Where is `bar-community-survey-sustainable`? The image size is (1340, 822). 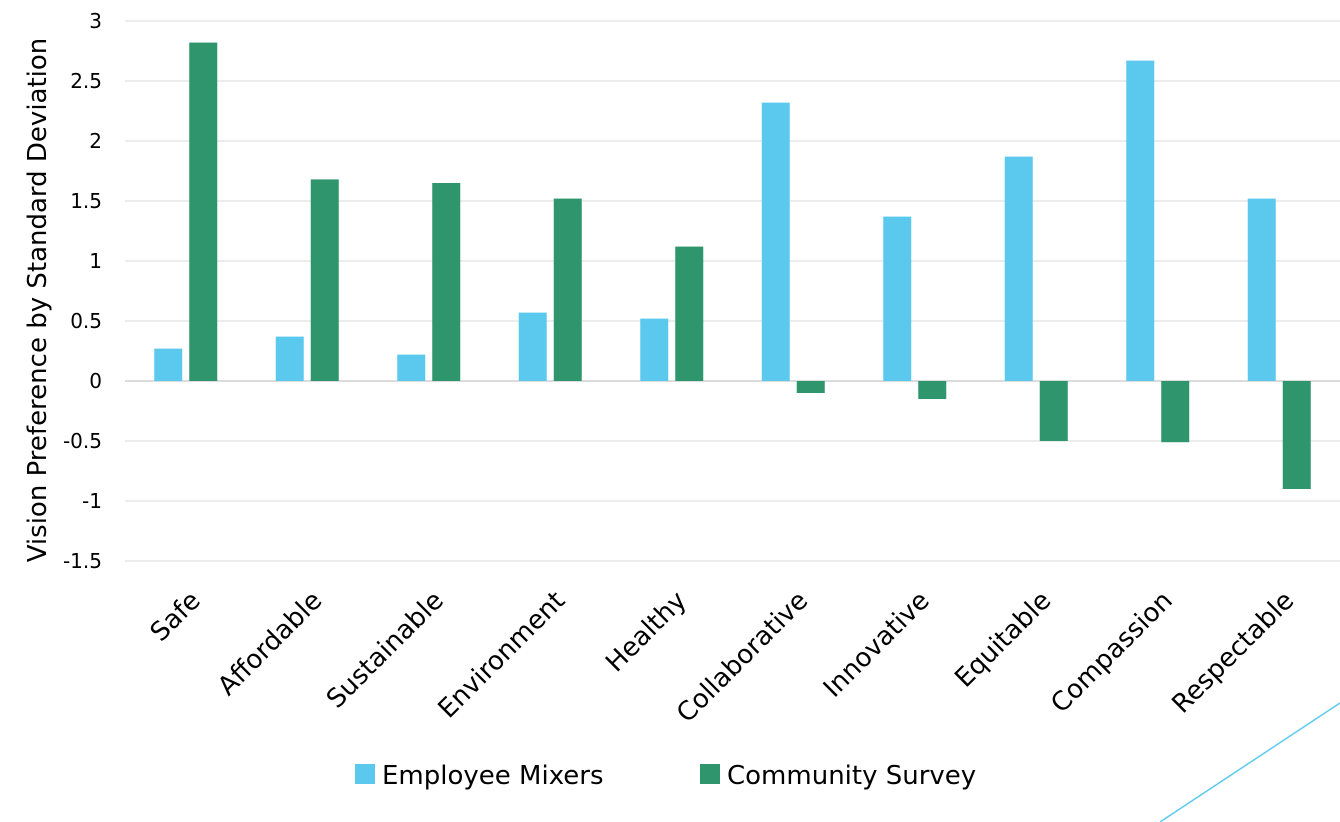
bar-community-survey-sustainable is located at coordinates (446, 282).